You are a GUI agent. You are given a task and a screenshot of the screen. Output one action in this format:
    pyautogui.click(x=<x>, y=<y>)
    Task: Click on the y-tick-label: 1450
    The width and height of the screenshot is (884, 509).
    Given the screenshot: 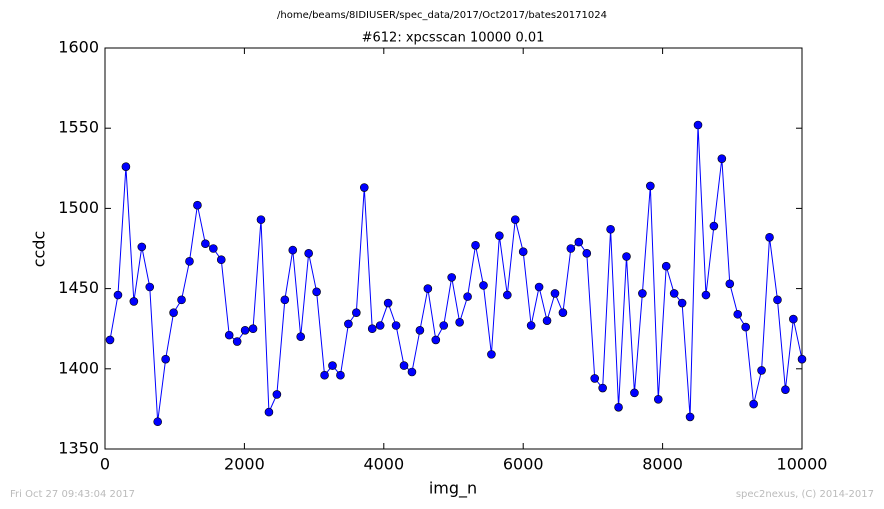 What is the action you would take?
    pyautogui.click(x=78, y=287)
    